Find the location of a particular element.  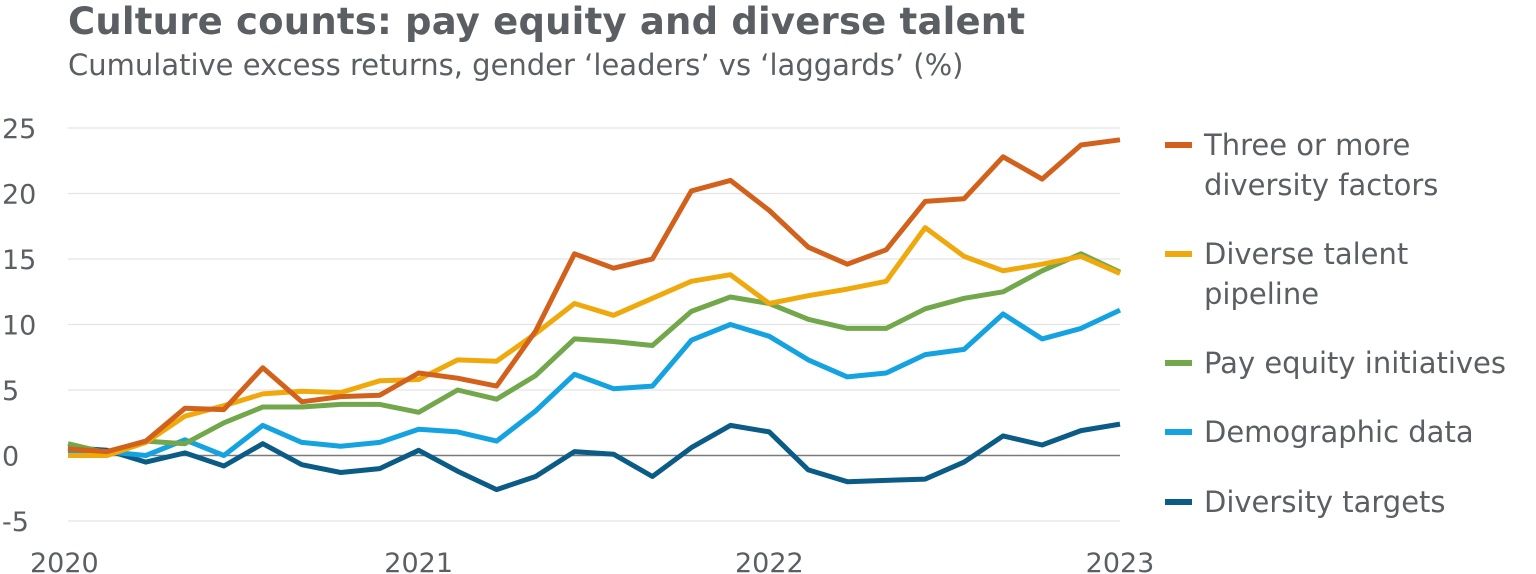

legend-label: pipeline is located at coordinates (1261, 294).